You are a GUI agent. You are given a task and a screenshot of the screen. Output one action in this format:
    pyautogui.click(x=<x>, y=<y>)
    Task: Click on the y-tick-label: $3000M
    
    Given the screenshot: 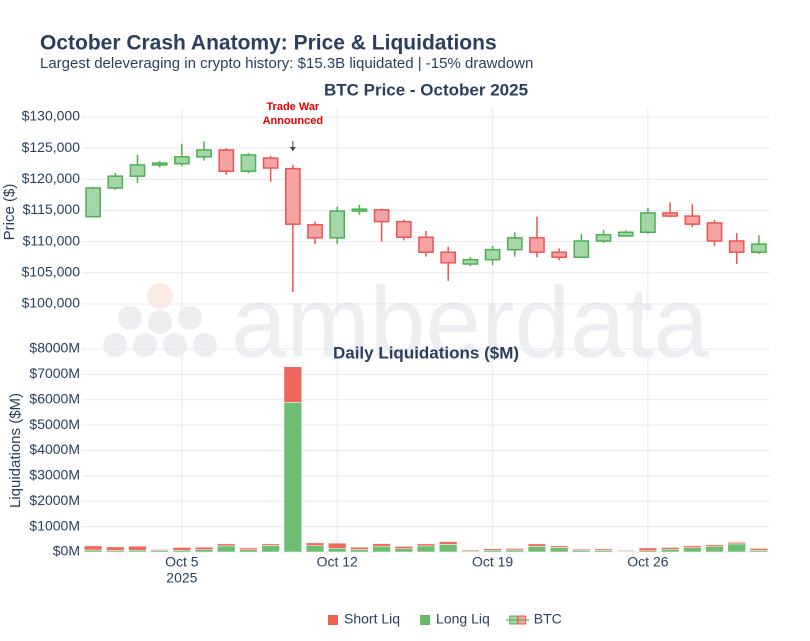 What is the action you would take?
    pyautogui.click(x=54, y=475)
    